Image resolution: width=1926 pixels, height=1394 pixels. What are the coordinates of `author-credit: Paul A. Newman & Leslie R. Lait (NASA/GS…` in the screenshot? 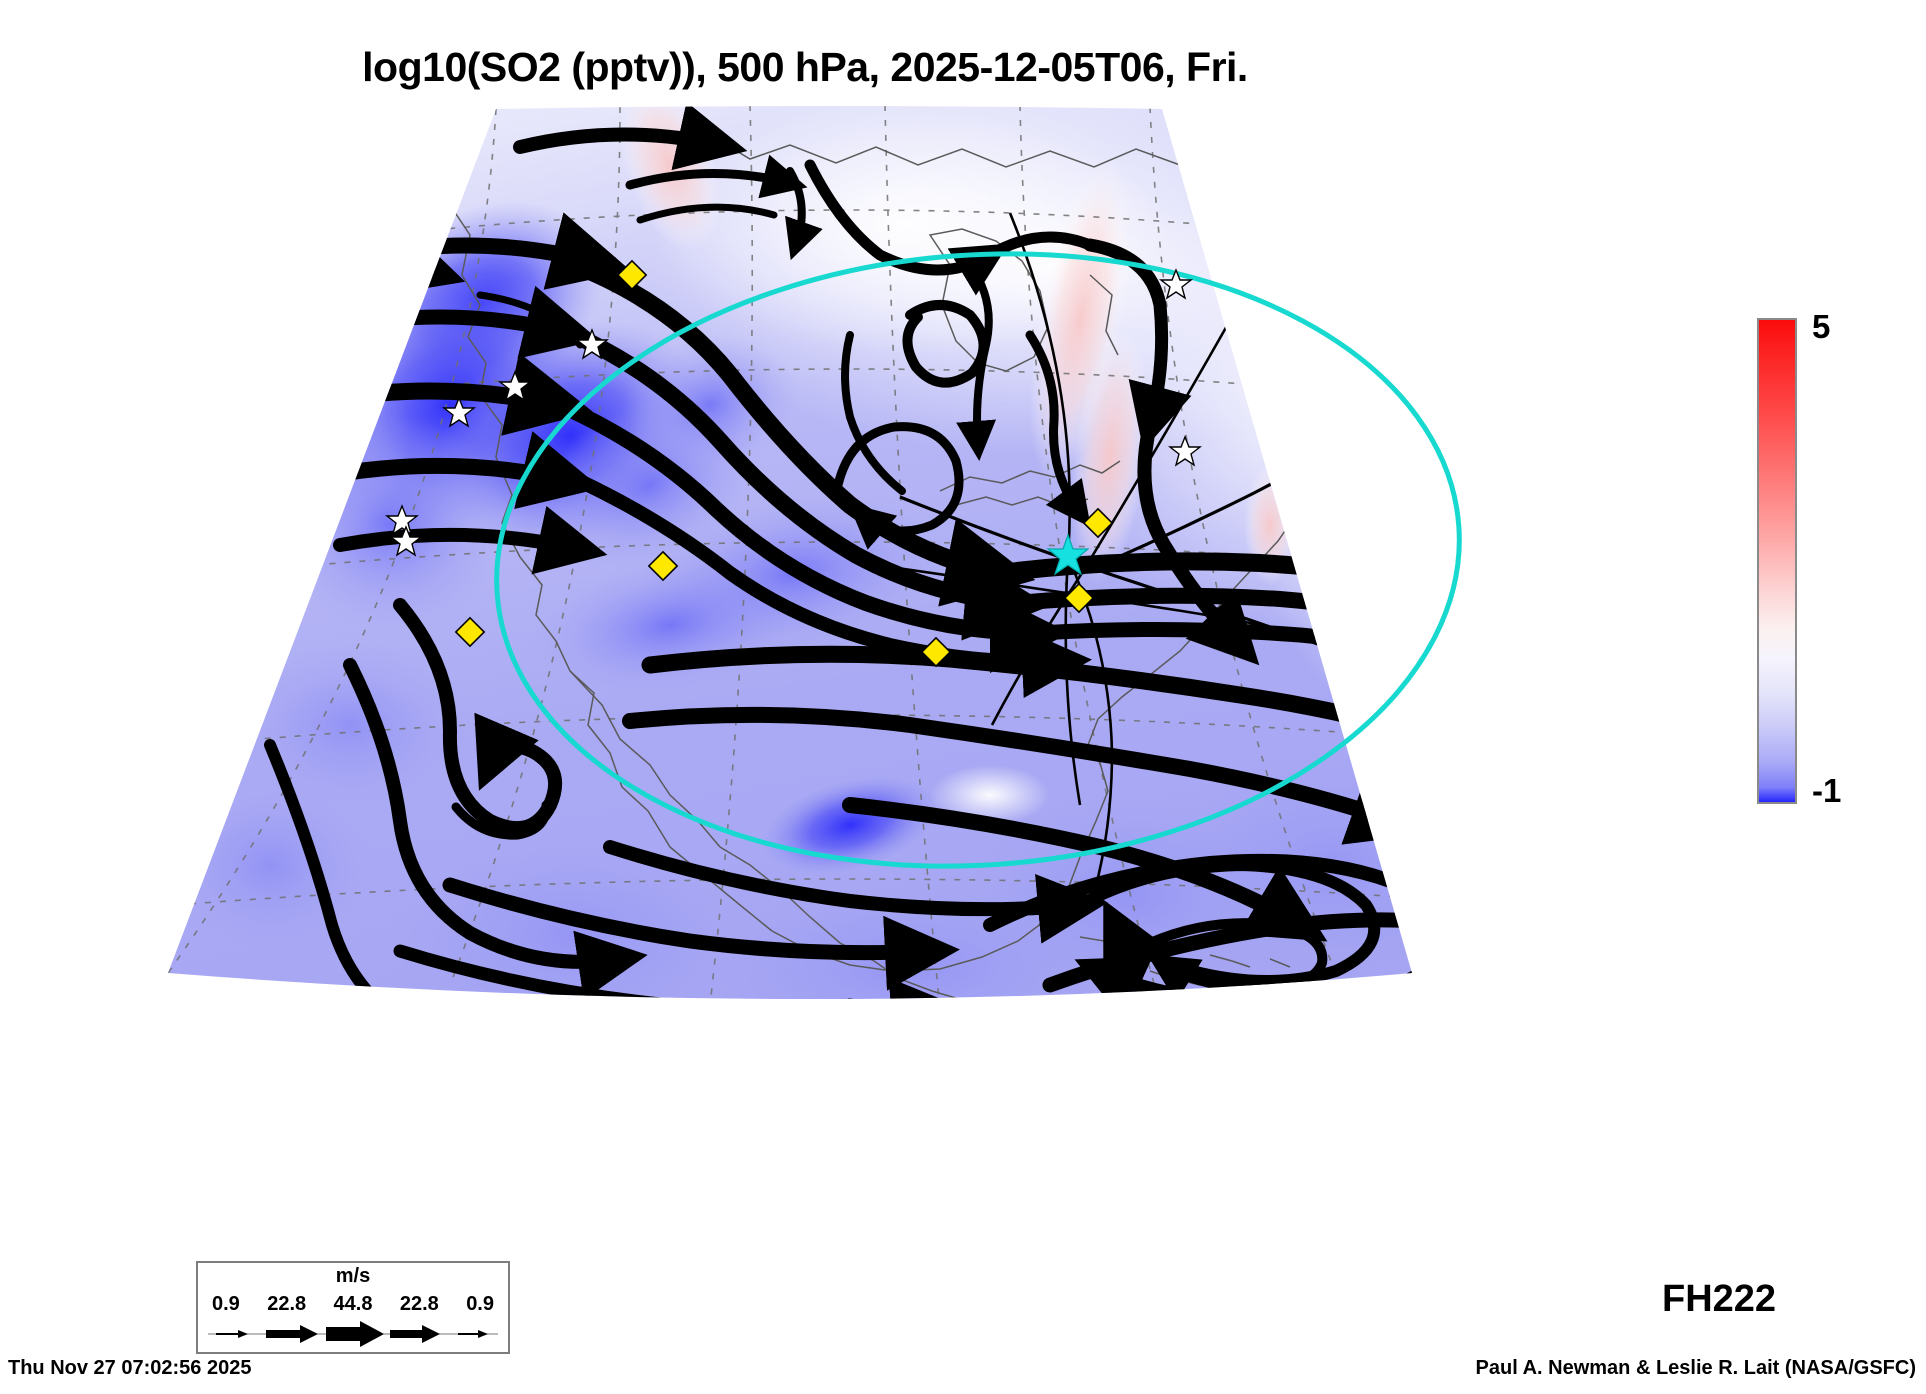 It's located at (1695, 1368).